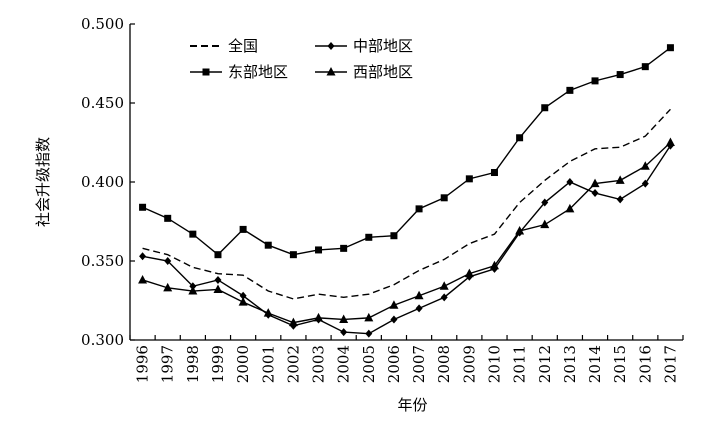 The image size is (713, 425). Describe the element at coordinates (520, 364) in the screenshot. I see `x-tick-label: 2011` at that location.